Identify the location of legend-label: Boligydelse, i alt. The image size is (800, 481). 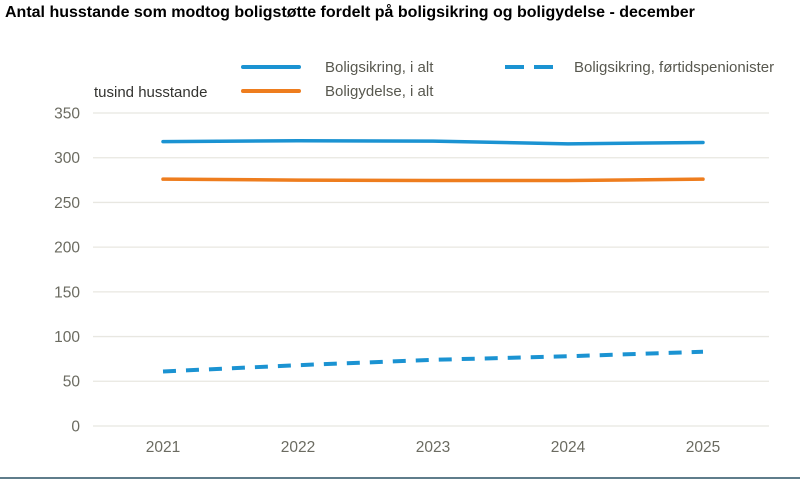
(379, 91).